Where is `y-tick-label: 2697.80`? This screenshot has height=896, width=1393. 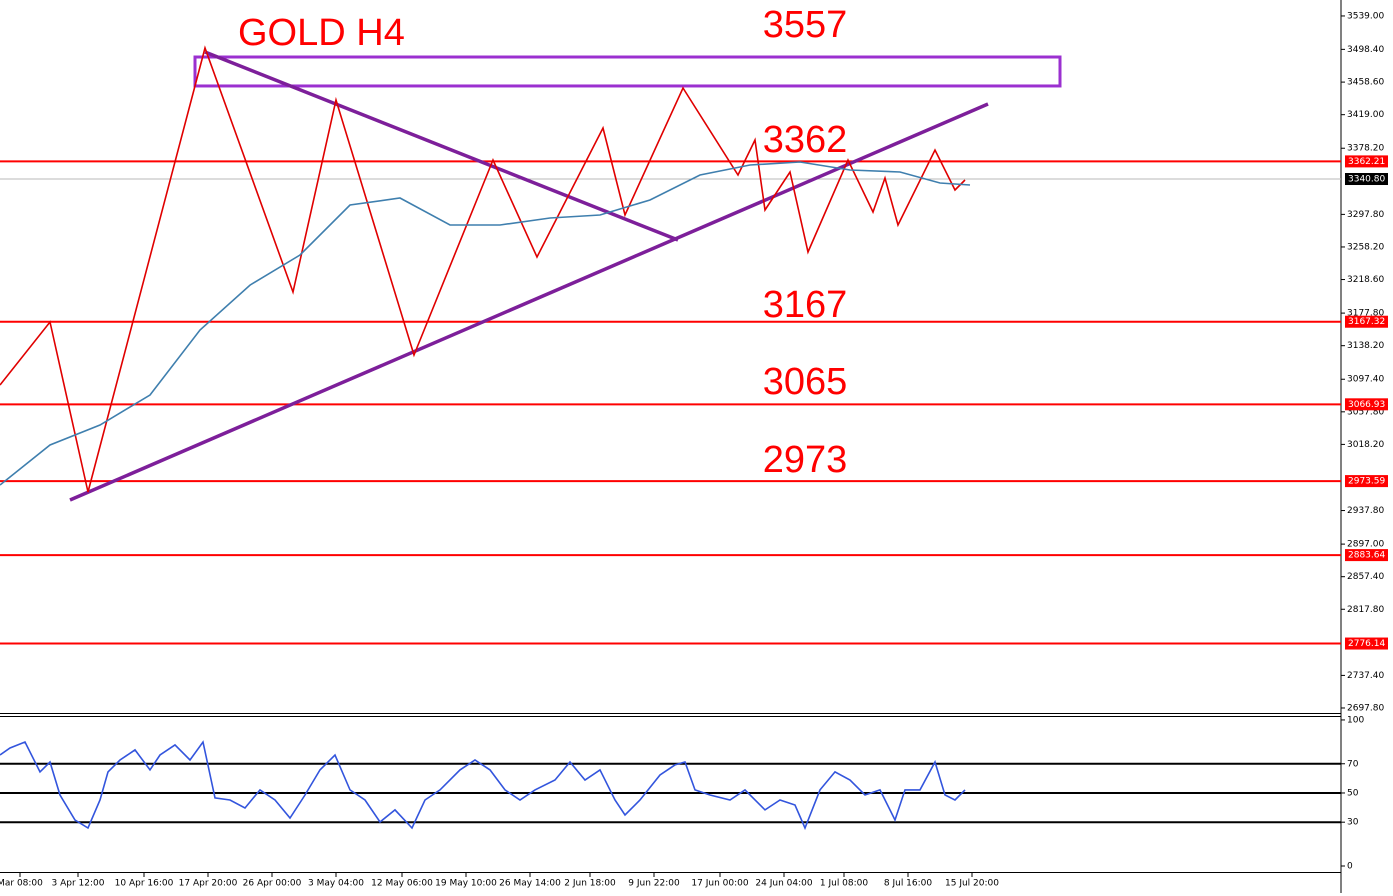 y-tick-label: 2697.80 is located at coordinates (1365, 708).